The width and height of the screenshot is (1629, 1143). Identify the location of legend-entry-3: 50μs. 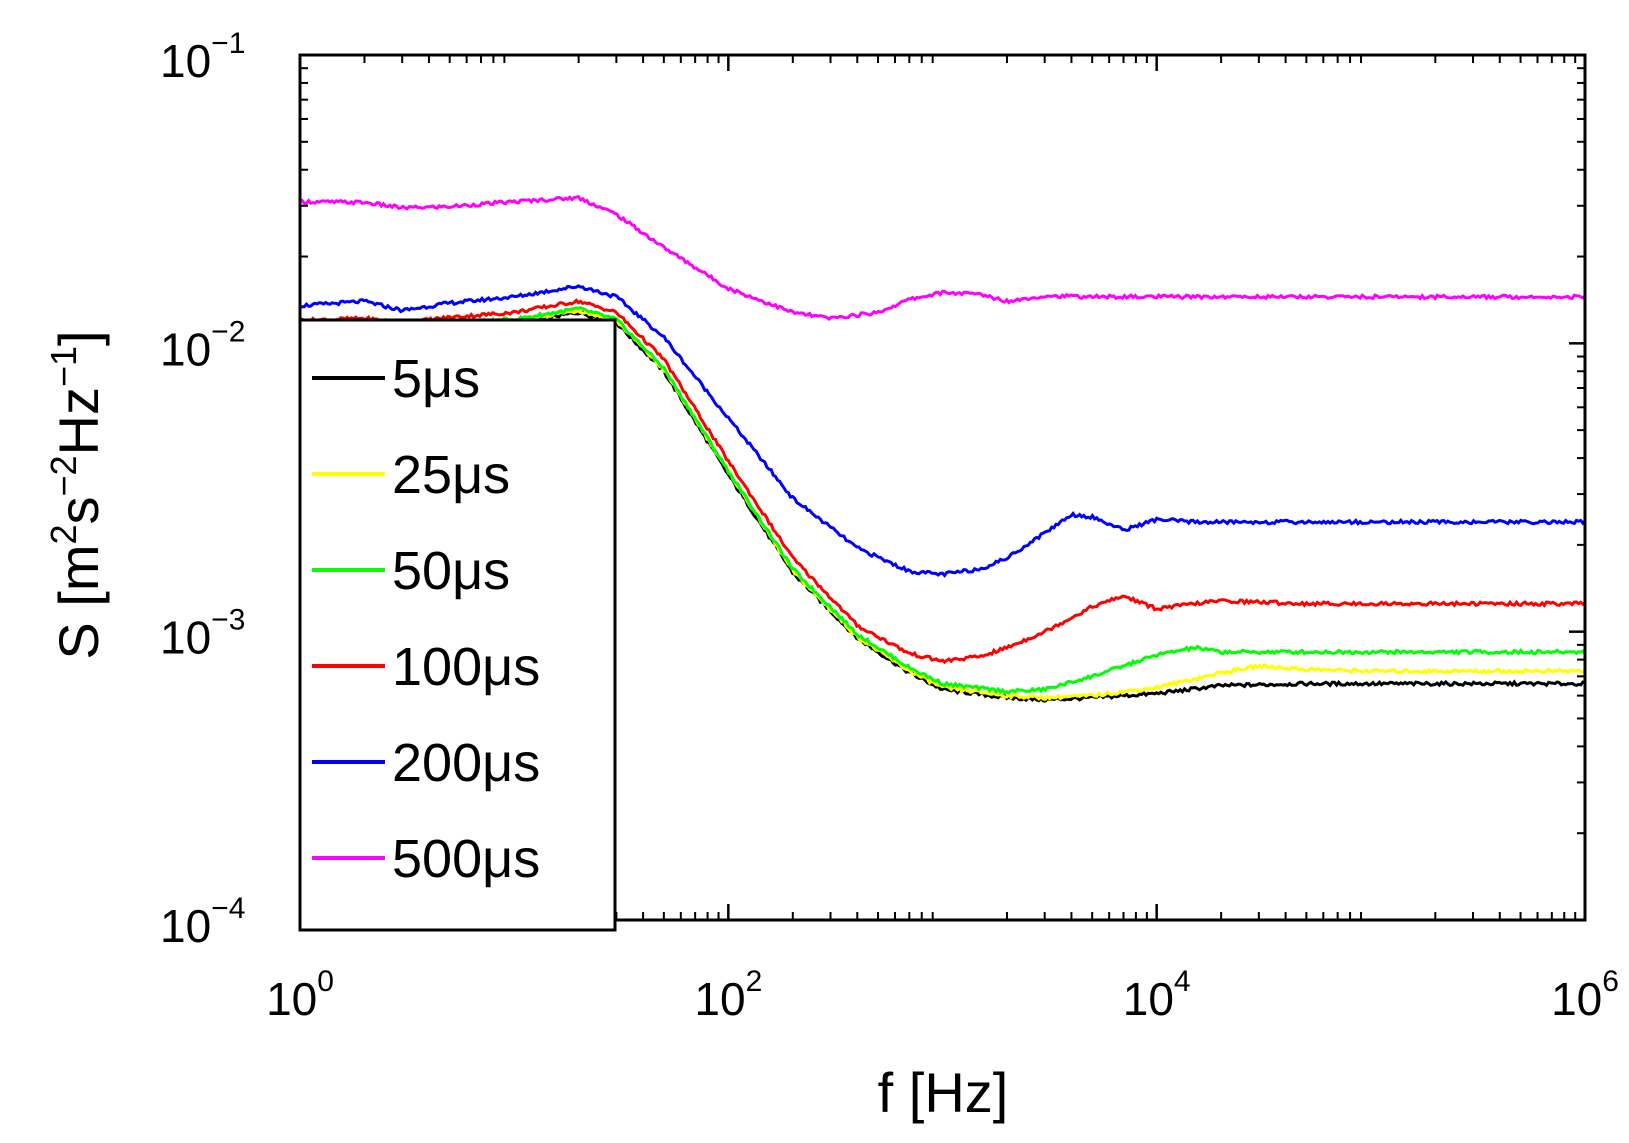
(411, 571).